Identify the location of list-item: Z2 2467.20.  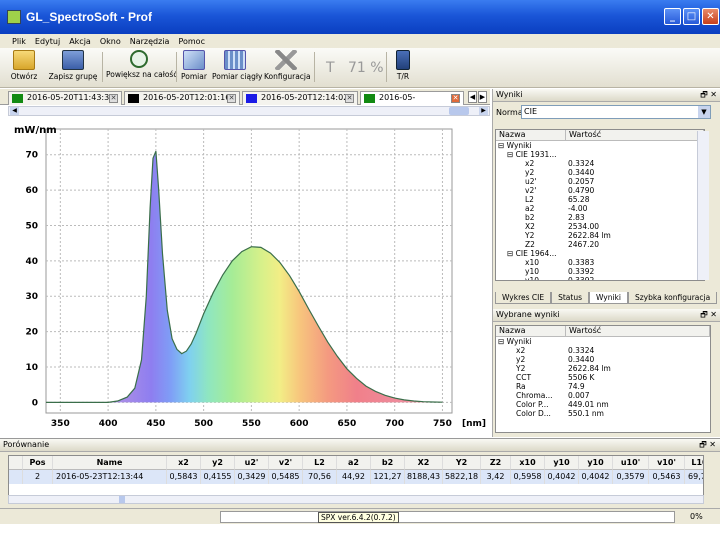
(600, 244).